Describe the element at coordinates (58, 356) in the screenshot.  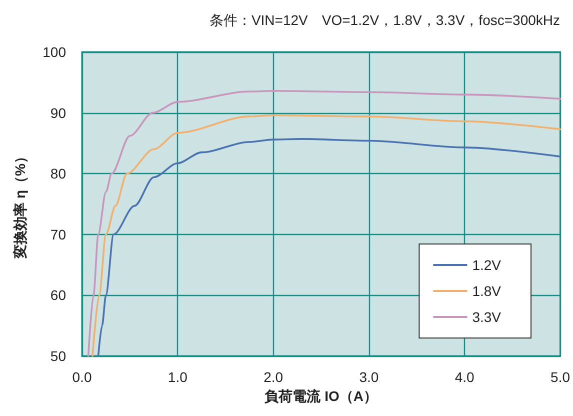
I see `y-tick-label: 50` at that location.